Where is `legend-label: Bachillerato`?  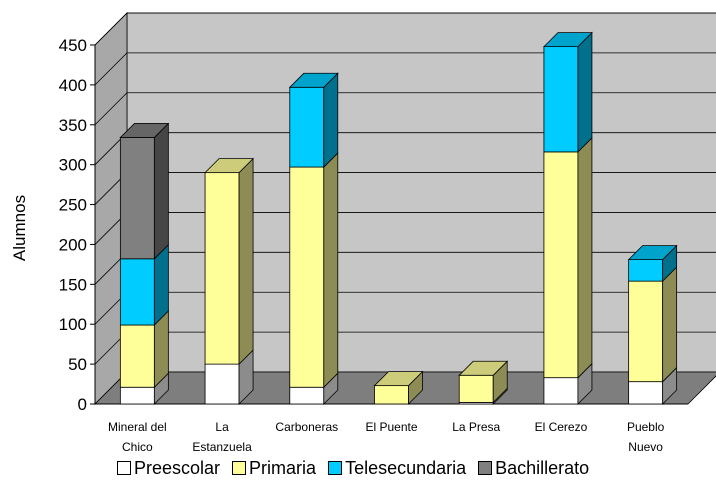 legend-label: Bachillerato is located at coordinates (542, 467).